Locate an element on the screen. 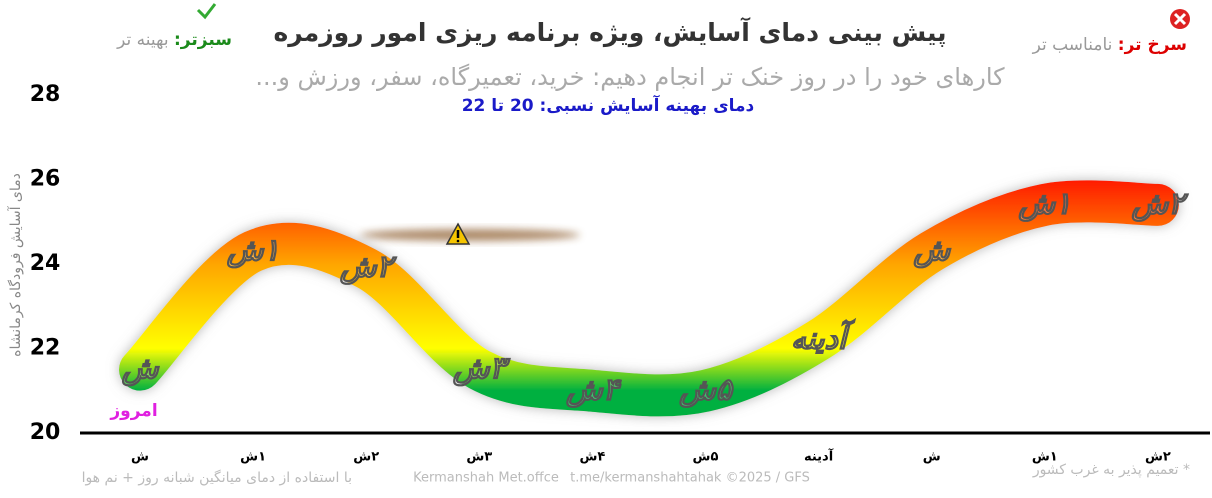  x-tick-label: ۴ش is located at coordinates (592, 457).